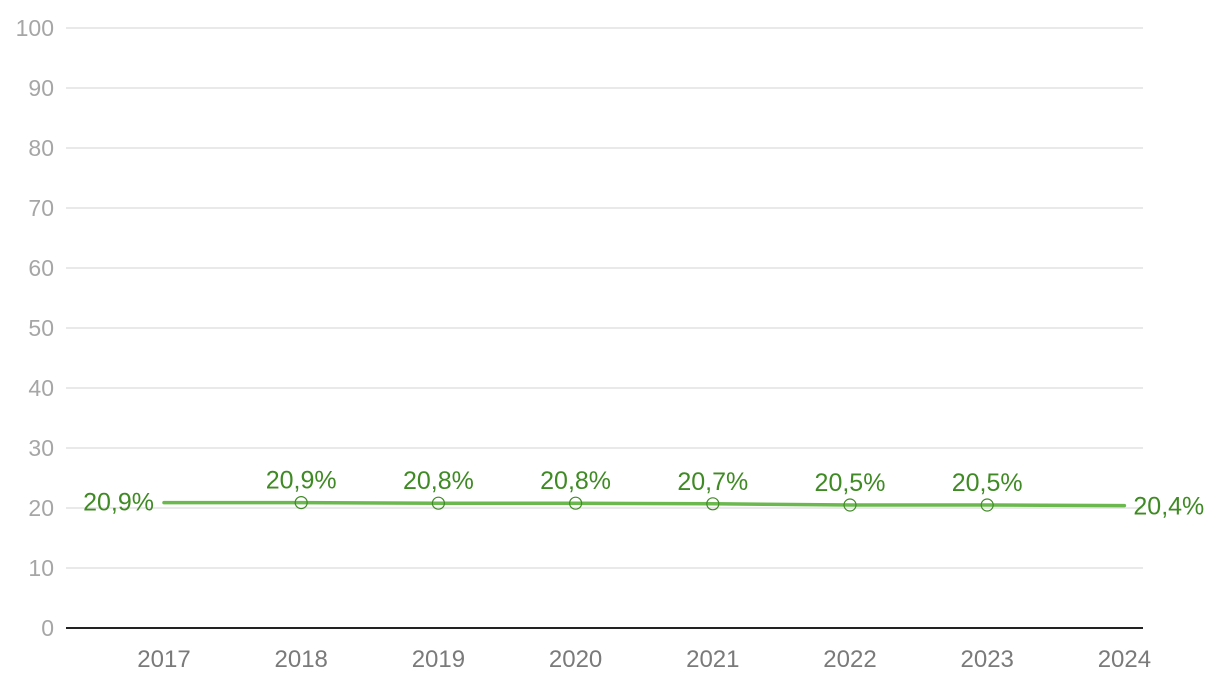  What do you see at coordinates (608, 650) in the screenshot?
I see `x-axis: 2017 2018 2019 2020 2021 2022 2023 2024` at bounding box center [608, 650].